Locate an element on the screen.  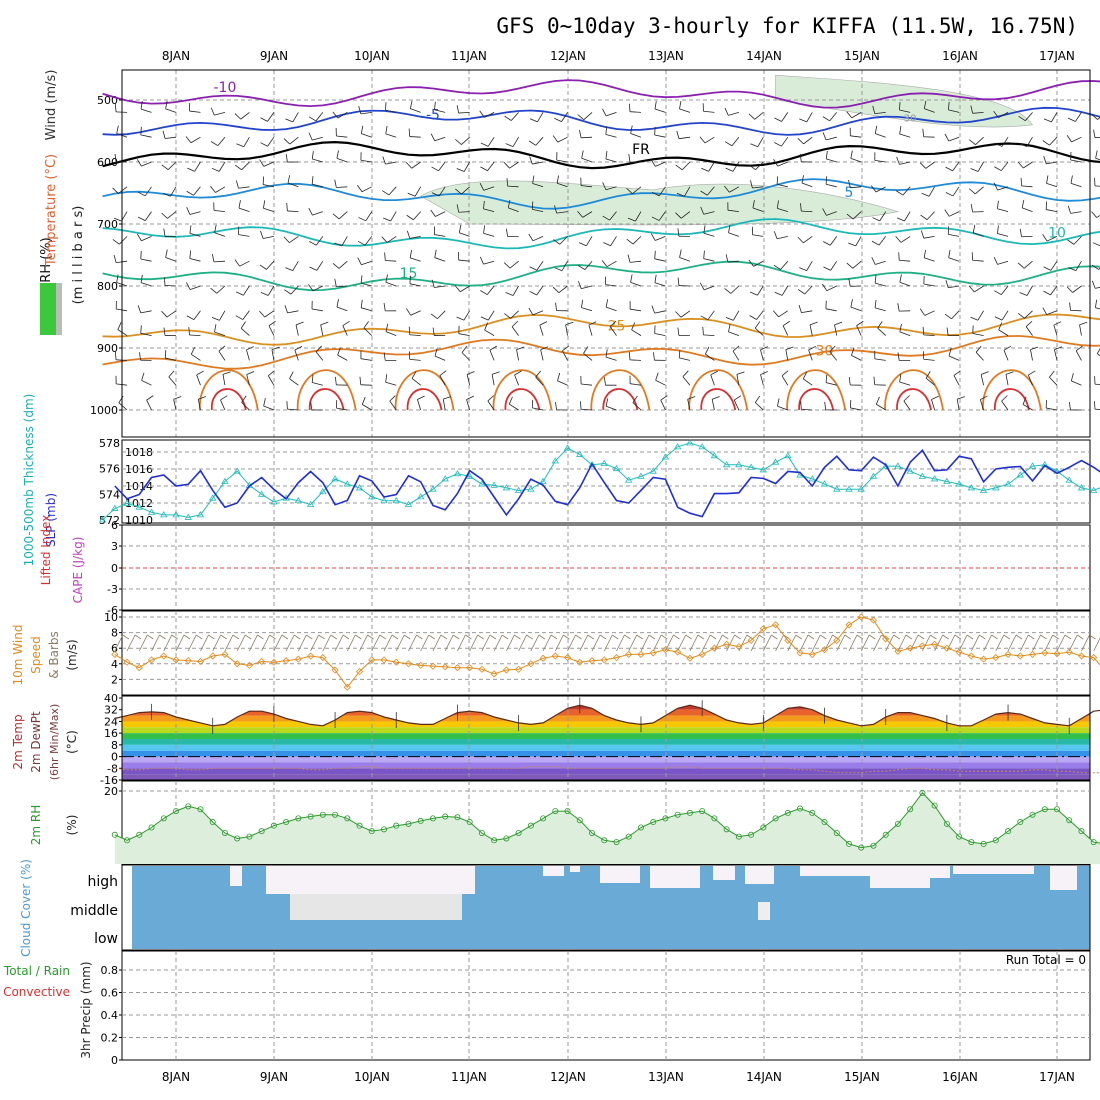
top-date-label: 16JAN is located at coordinates (960, 56).